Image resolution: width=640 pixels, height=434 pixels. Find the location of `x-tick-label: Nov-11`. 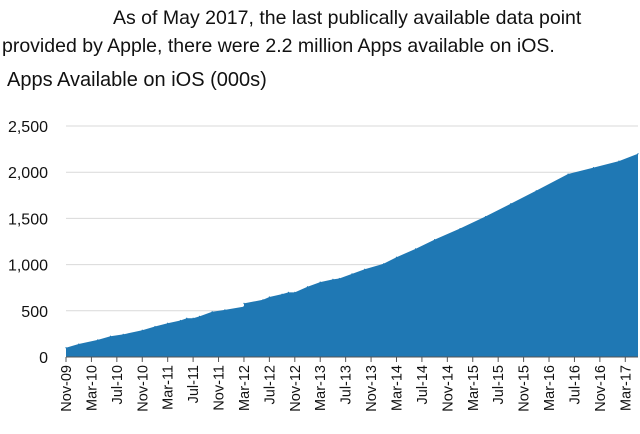

x-tick-label: Nov-11 is located at coordinates (220, 388).